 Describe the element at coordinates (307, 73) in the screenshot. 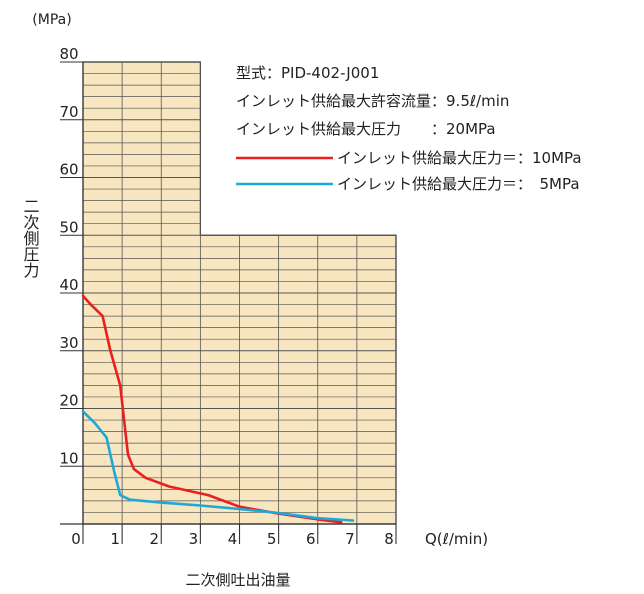

I see `spec-model: 型式：PID-402-J001` at that location.